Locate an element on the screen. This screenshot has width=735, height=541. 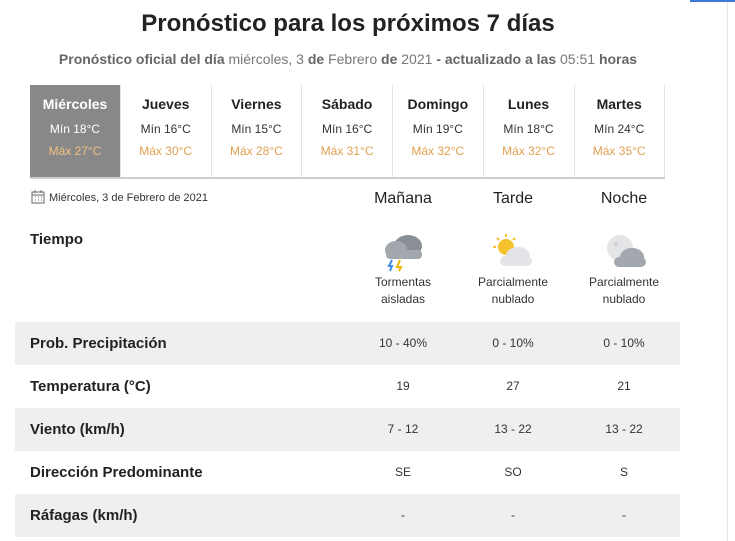
partly-cloudy-icon is located at coordinates (512, 250).